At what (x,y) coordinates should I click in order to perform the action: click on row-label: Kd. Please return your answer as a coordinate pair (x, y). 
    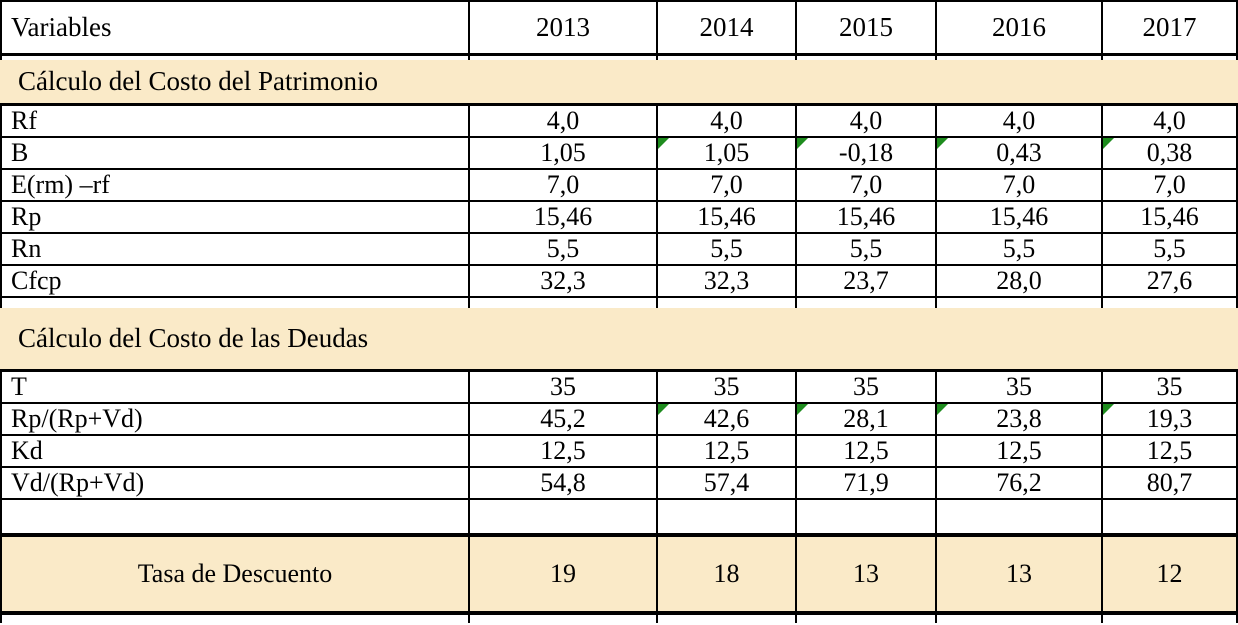
    Looking at the image, I should click on (236, 451).